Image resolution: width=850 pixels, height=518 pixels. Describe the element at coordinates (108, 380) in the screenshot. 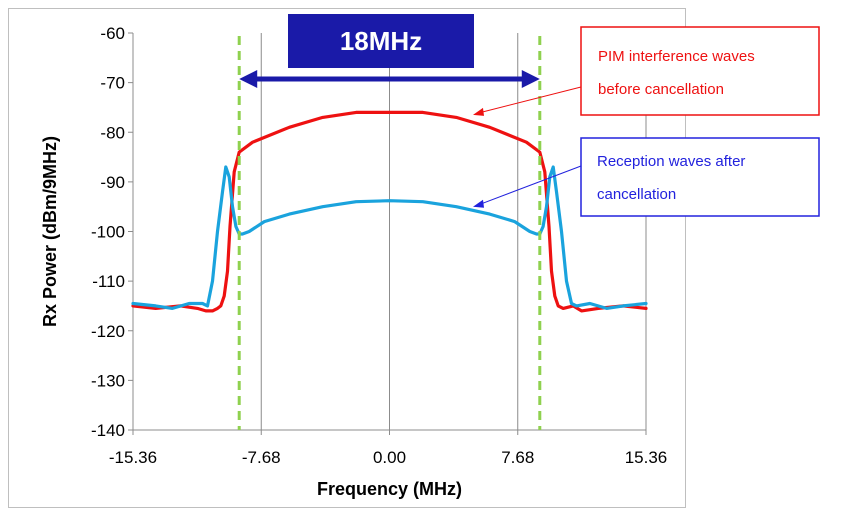

I see `y-tick-label: -130` at that location.